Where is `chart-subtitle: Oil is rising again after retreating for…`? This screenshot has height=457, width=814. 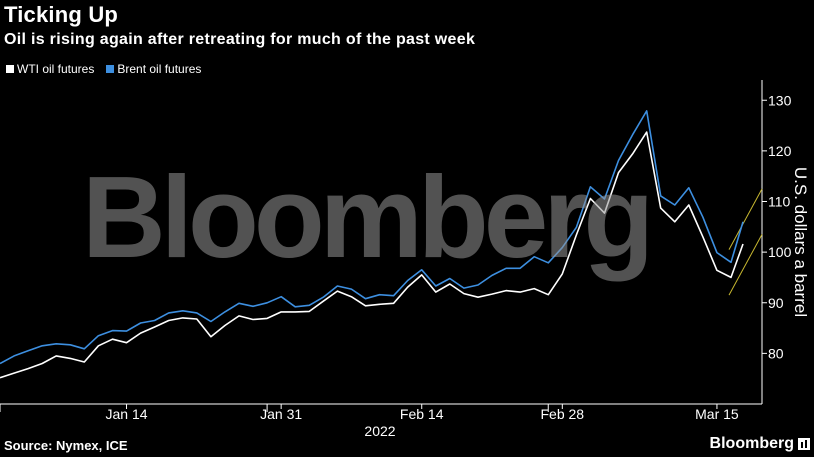
chart-subtitle: Oil is rising again after retreating for… is located at coordinates (240, 39).